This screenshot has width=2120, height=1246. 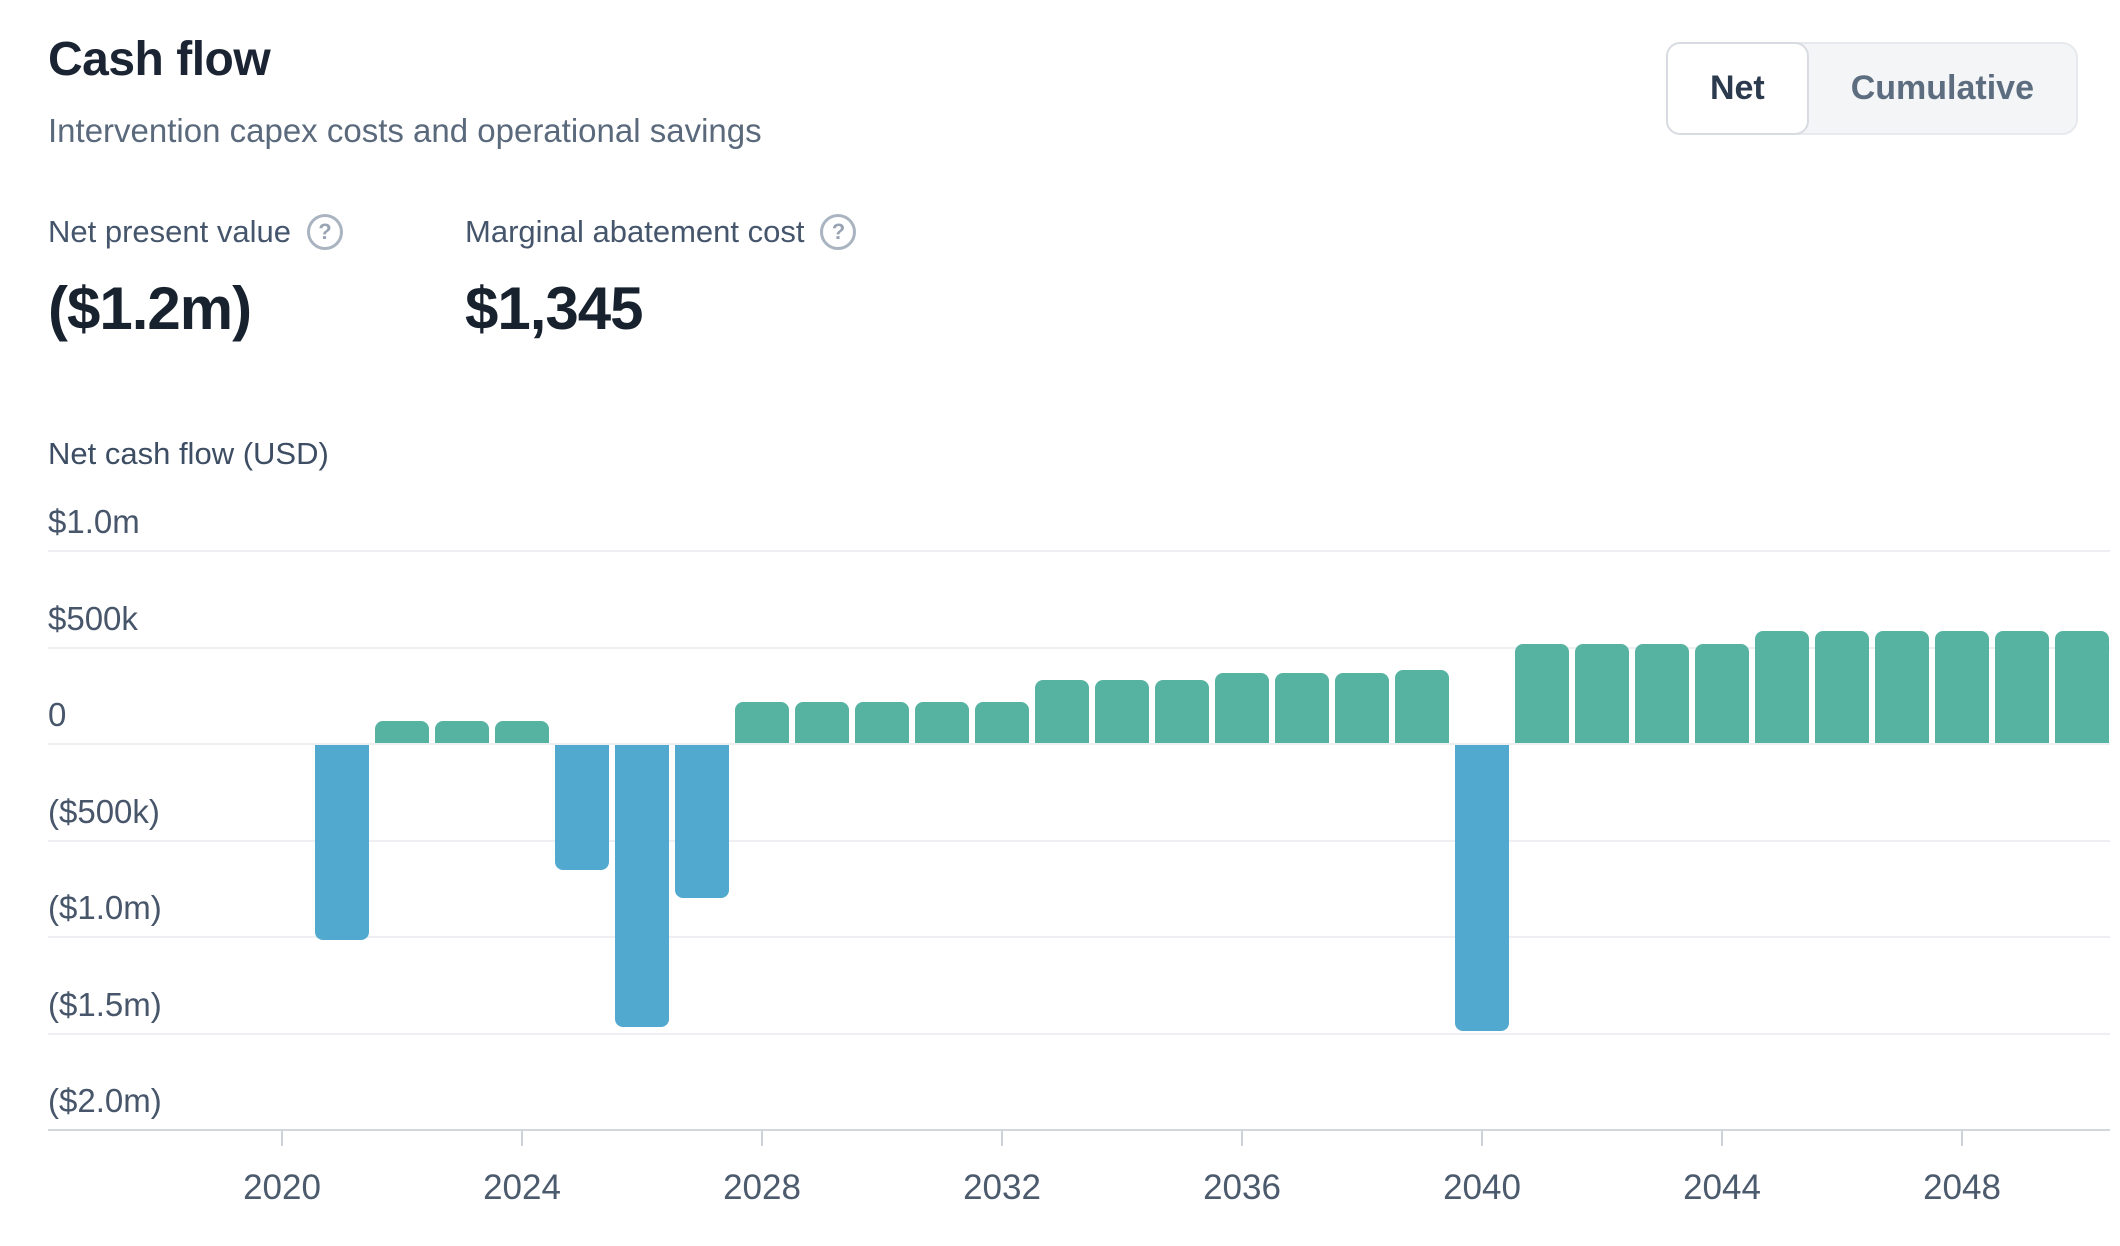 I want to click on bar-2039, so click(x=1422, y=706).